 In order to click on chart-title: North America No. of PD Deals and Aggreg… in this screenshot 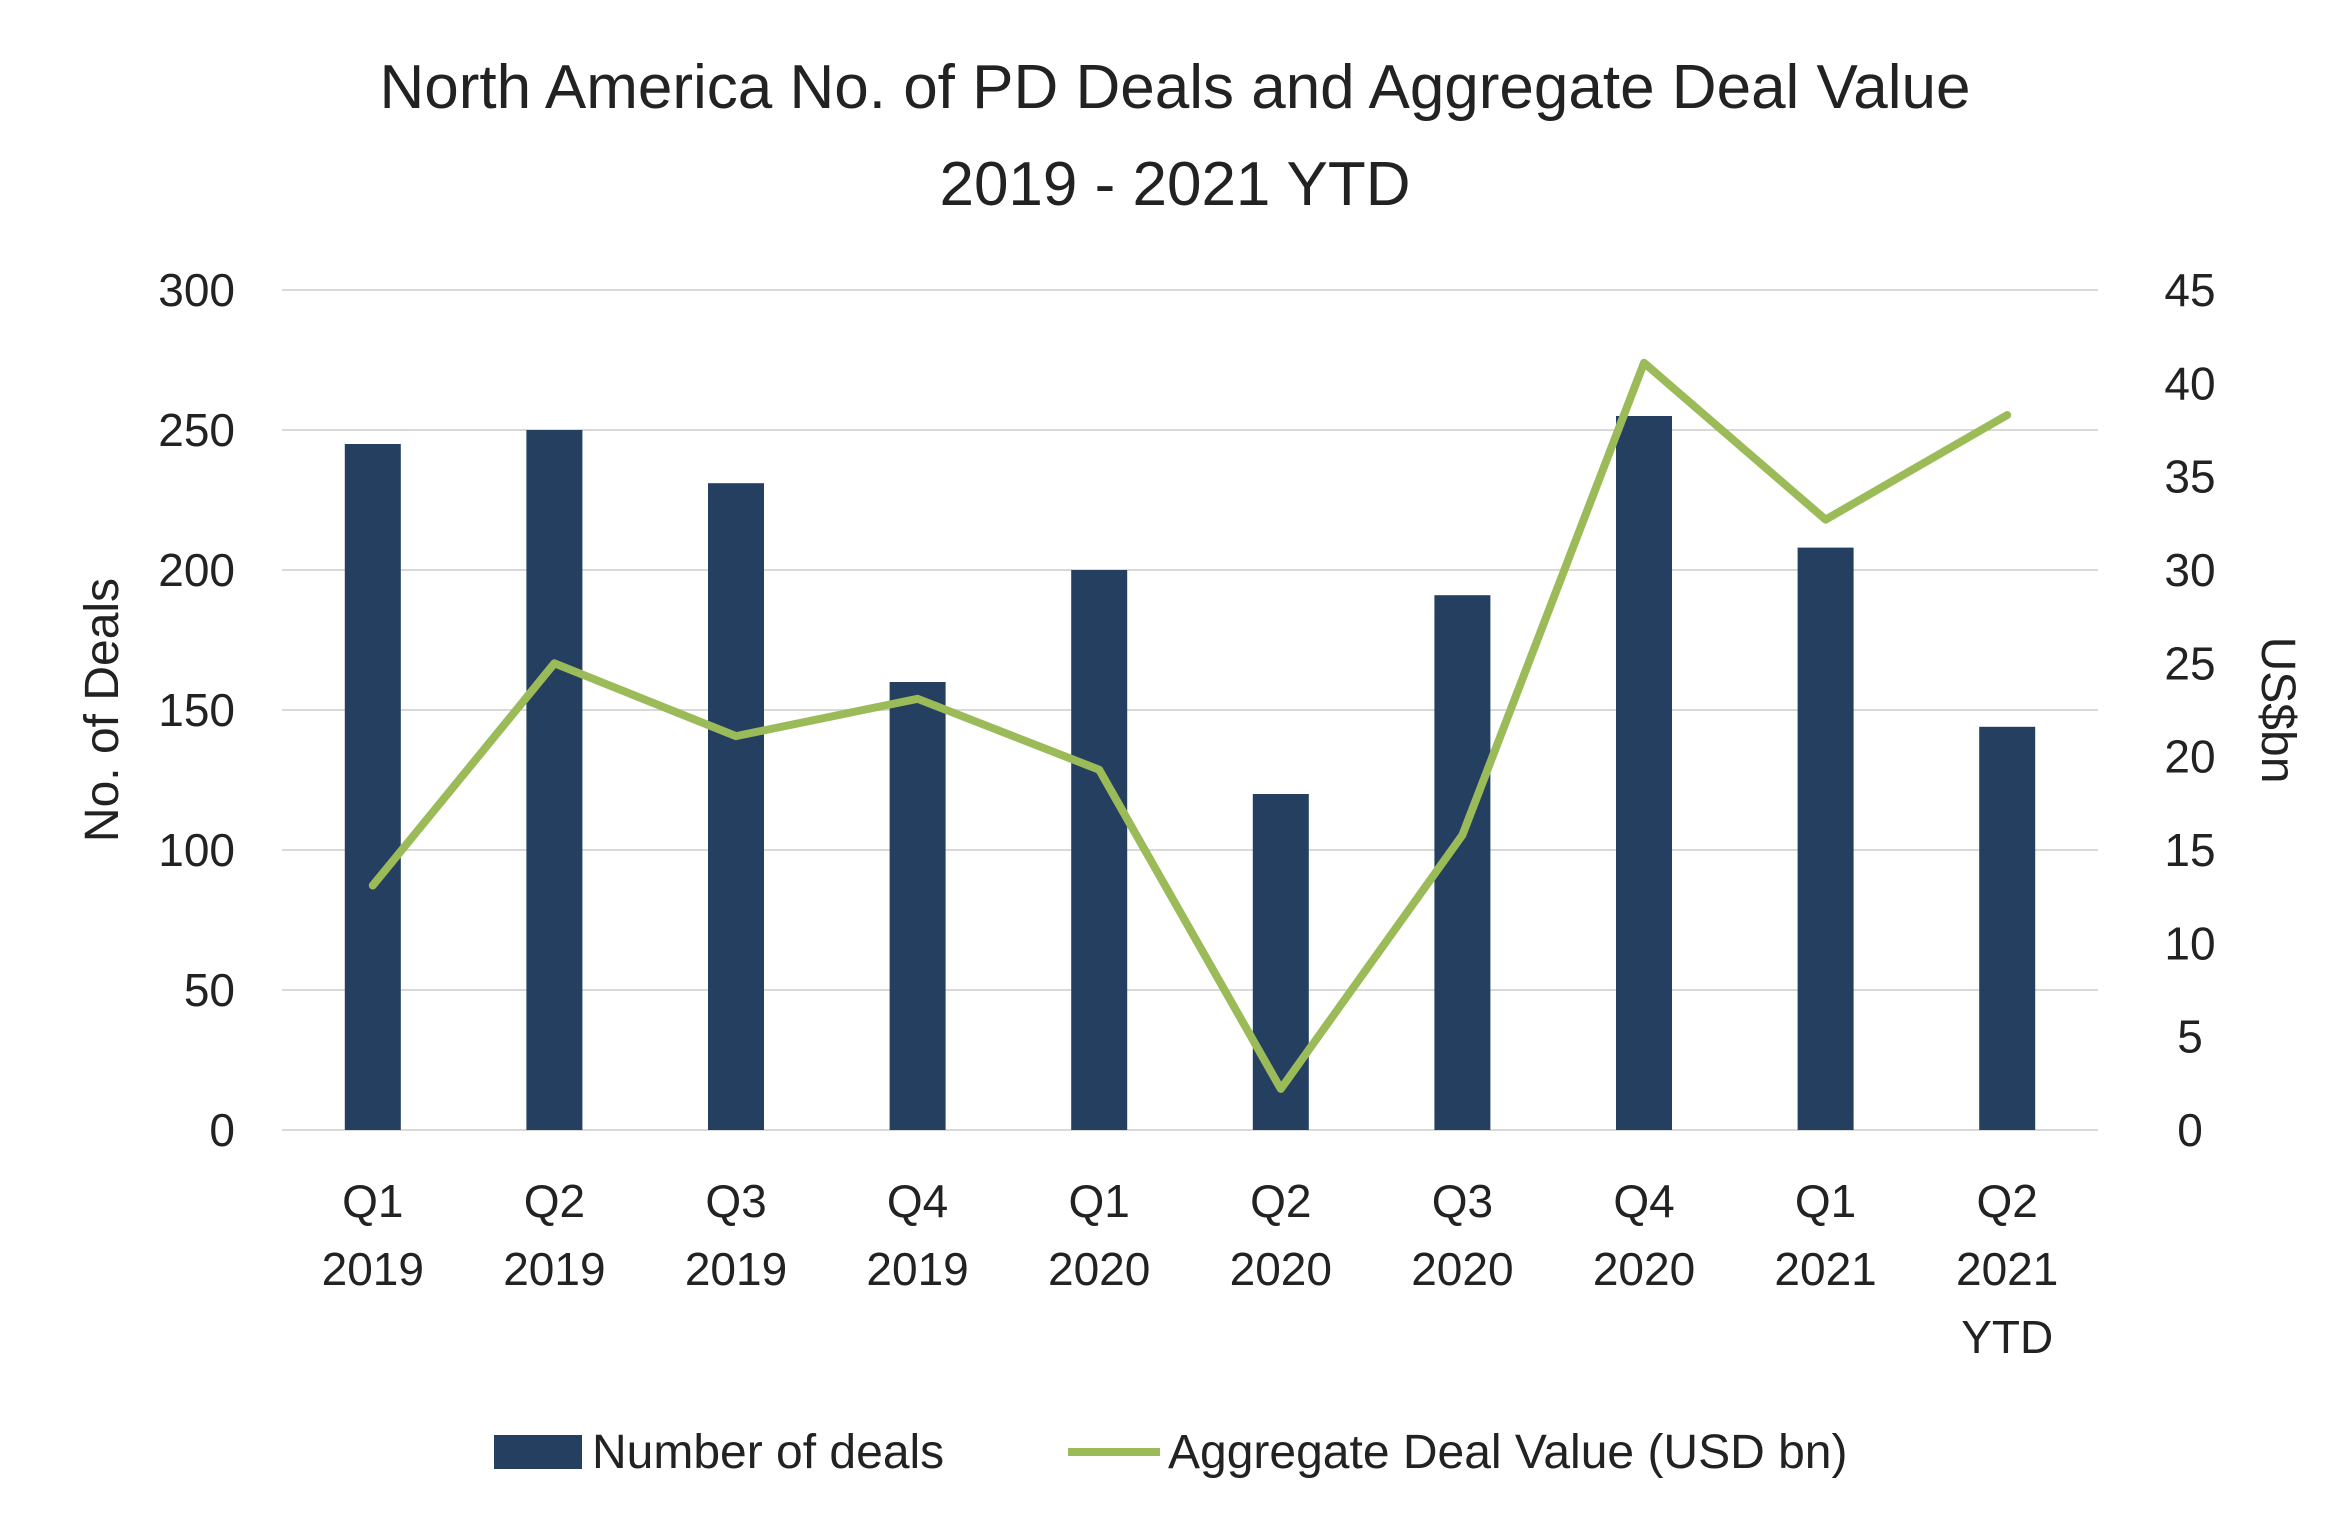, I will do `click(1174, 87)`.